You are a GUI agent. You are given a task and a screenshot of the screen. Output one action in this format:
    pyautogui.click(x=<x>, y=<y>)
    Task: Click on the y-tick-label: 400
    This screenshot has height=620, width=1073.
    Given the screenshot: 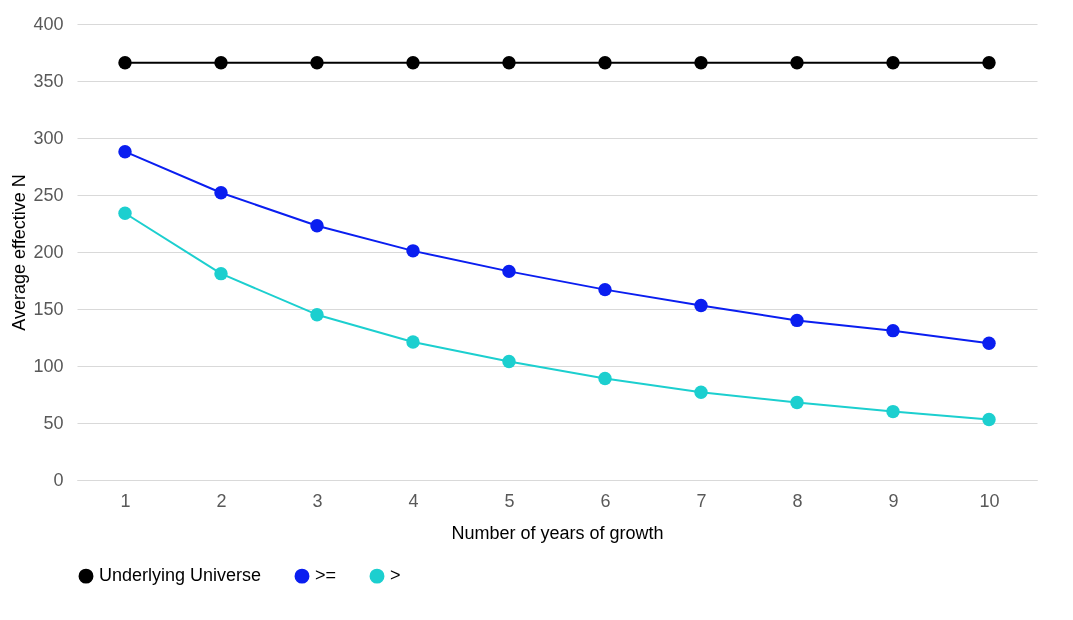 What is the action you would take?
    pyautogui.click(x=48, y=23)
    